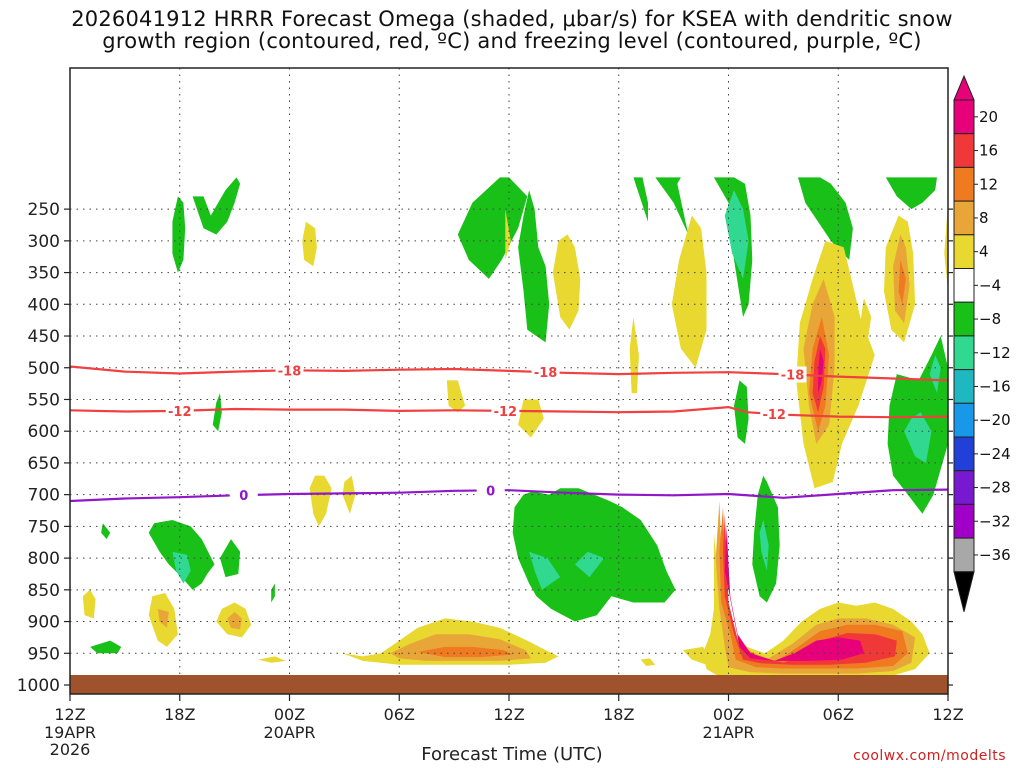 This screenshot has height=768, width=1024. What do you see at coordinates (984, 218) in the screenshot?
I see `colorbar-label-3: 8` at bounding box center [984, 218].